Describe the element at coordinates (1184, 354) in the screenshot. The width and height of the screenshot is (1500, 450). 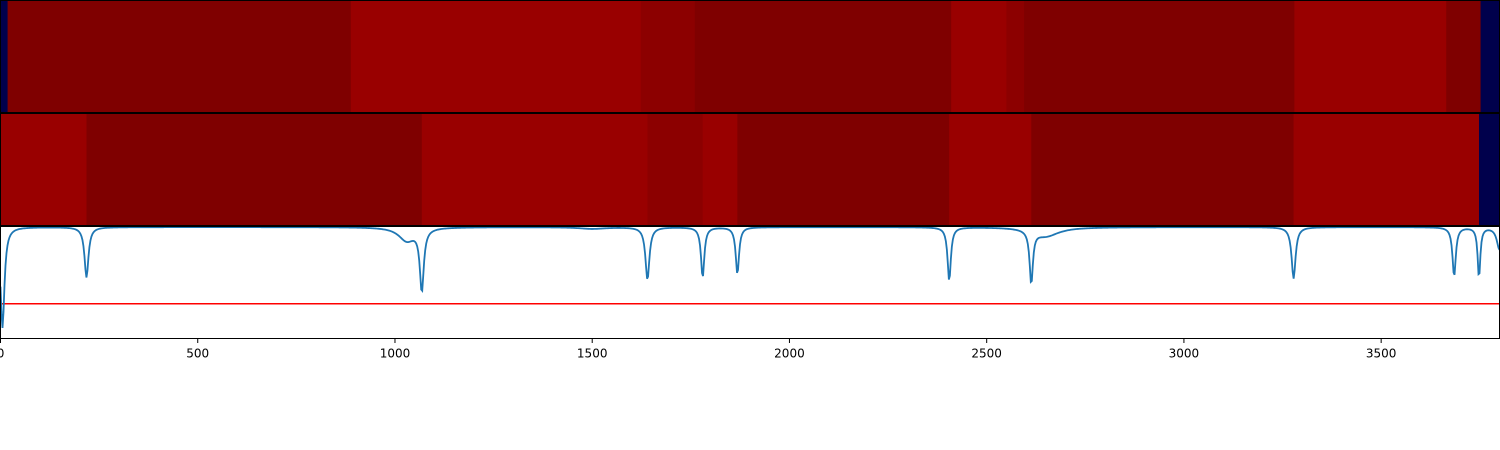
I see `x-tick-label-3000: 3000` at that location.